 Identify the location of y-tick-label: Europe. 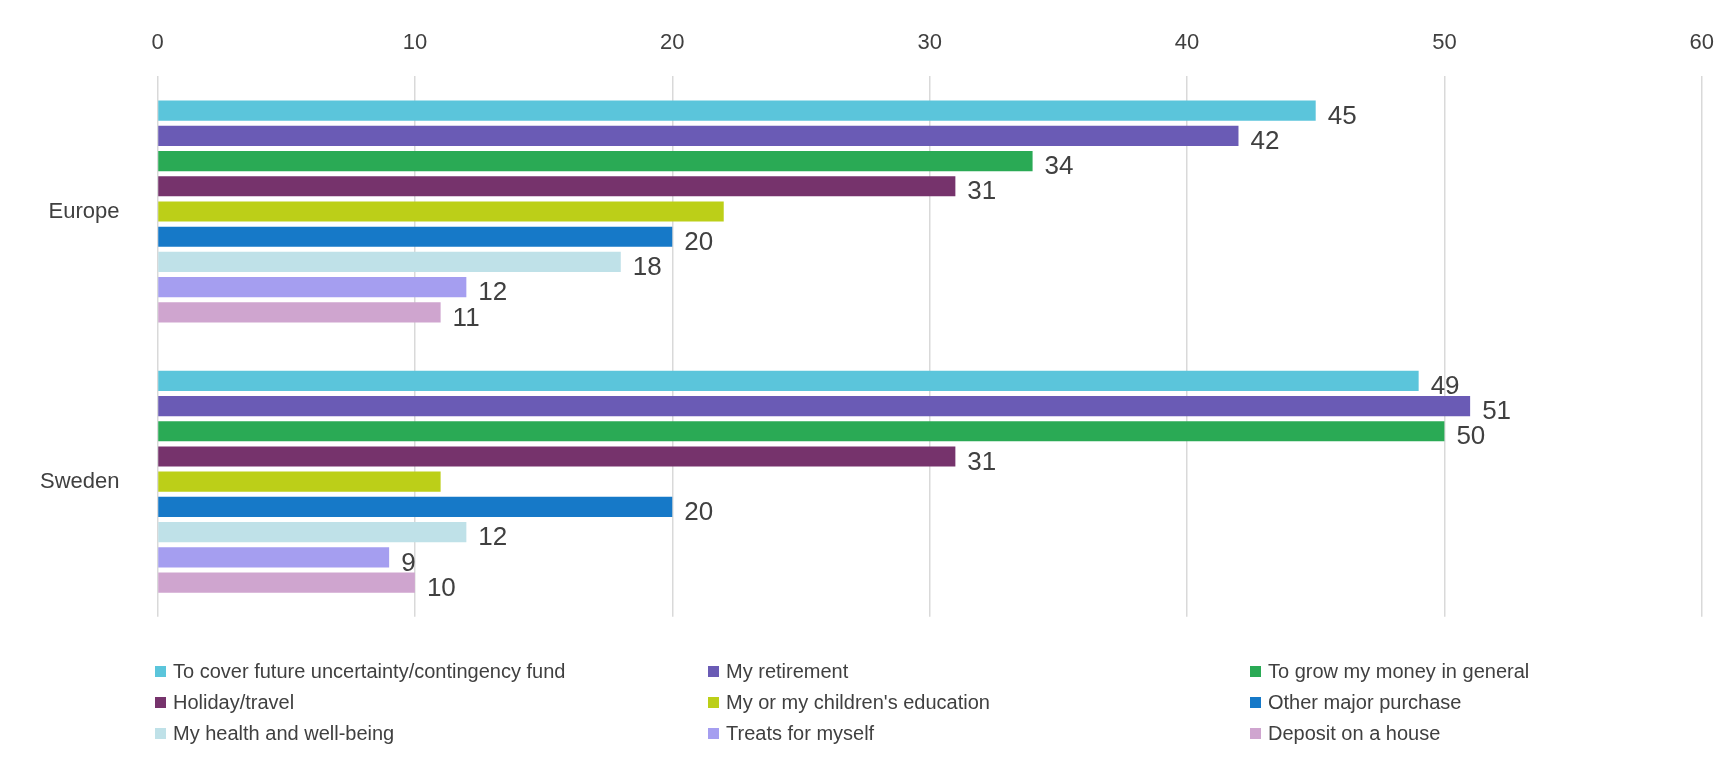
(84, 210).